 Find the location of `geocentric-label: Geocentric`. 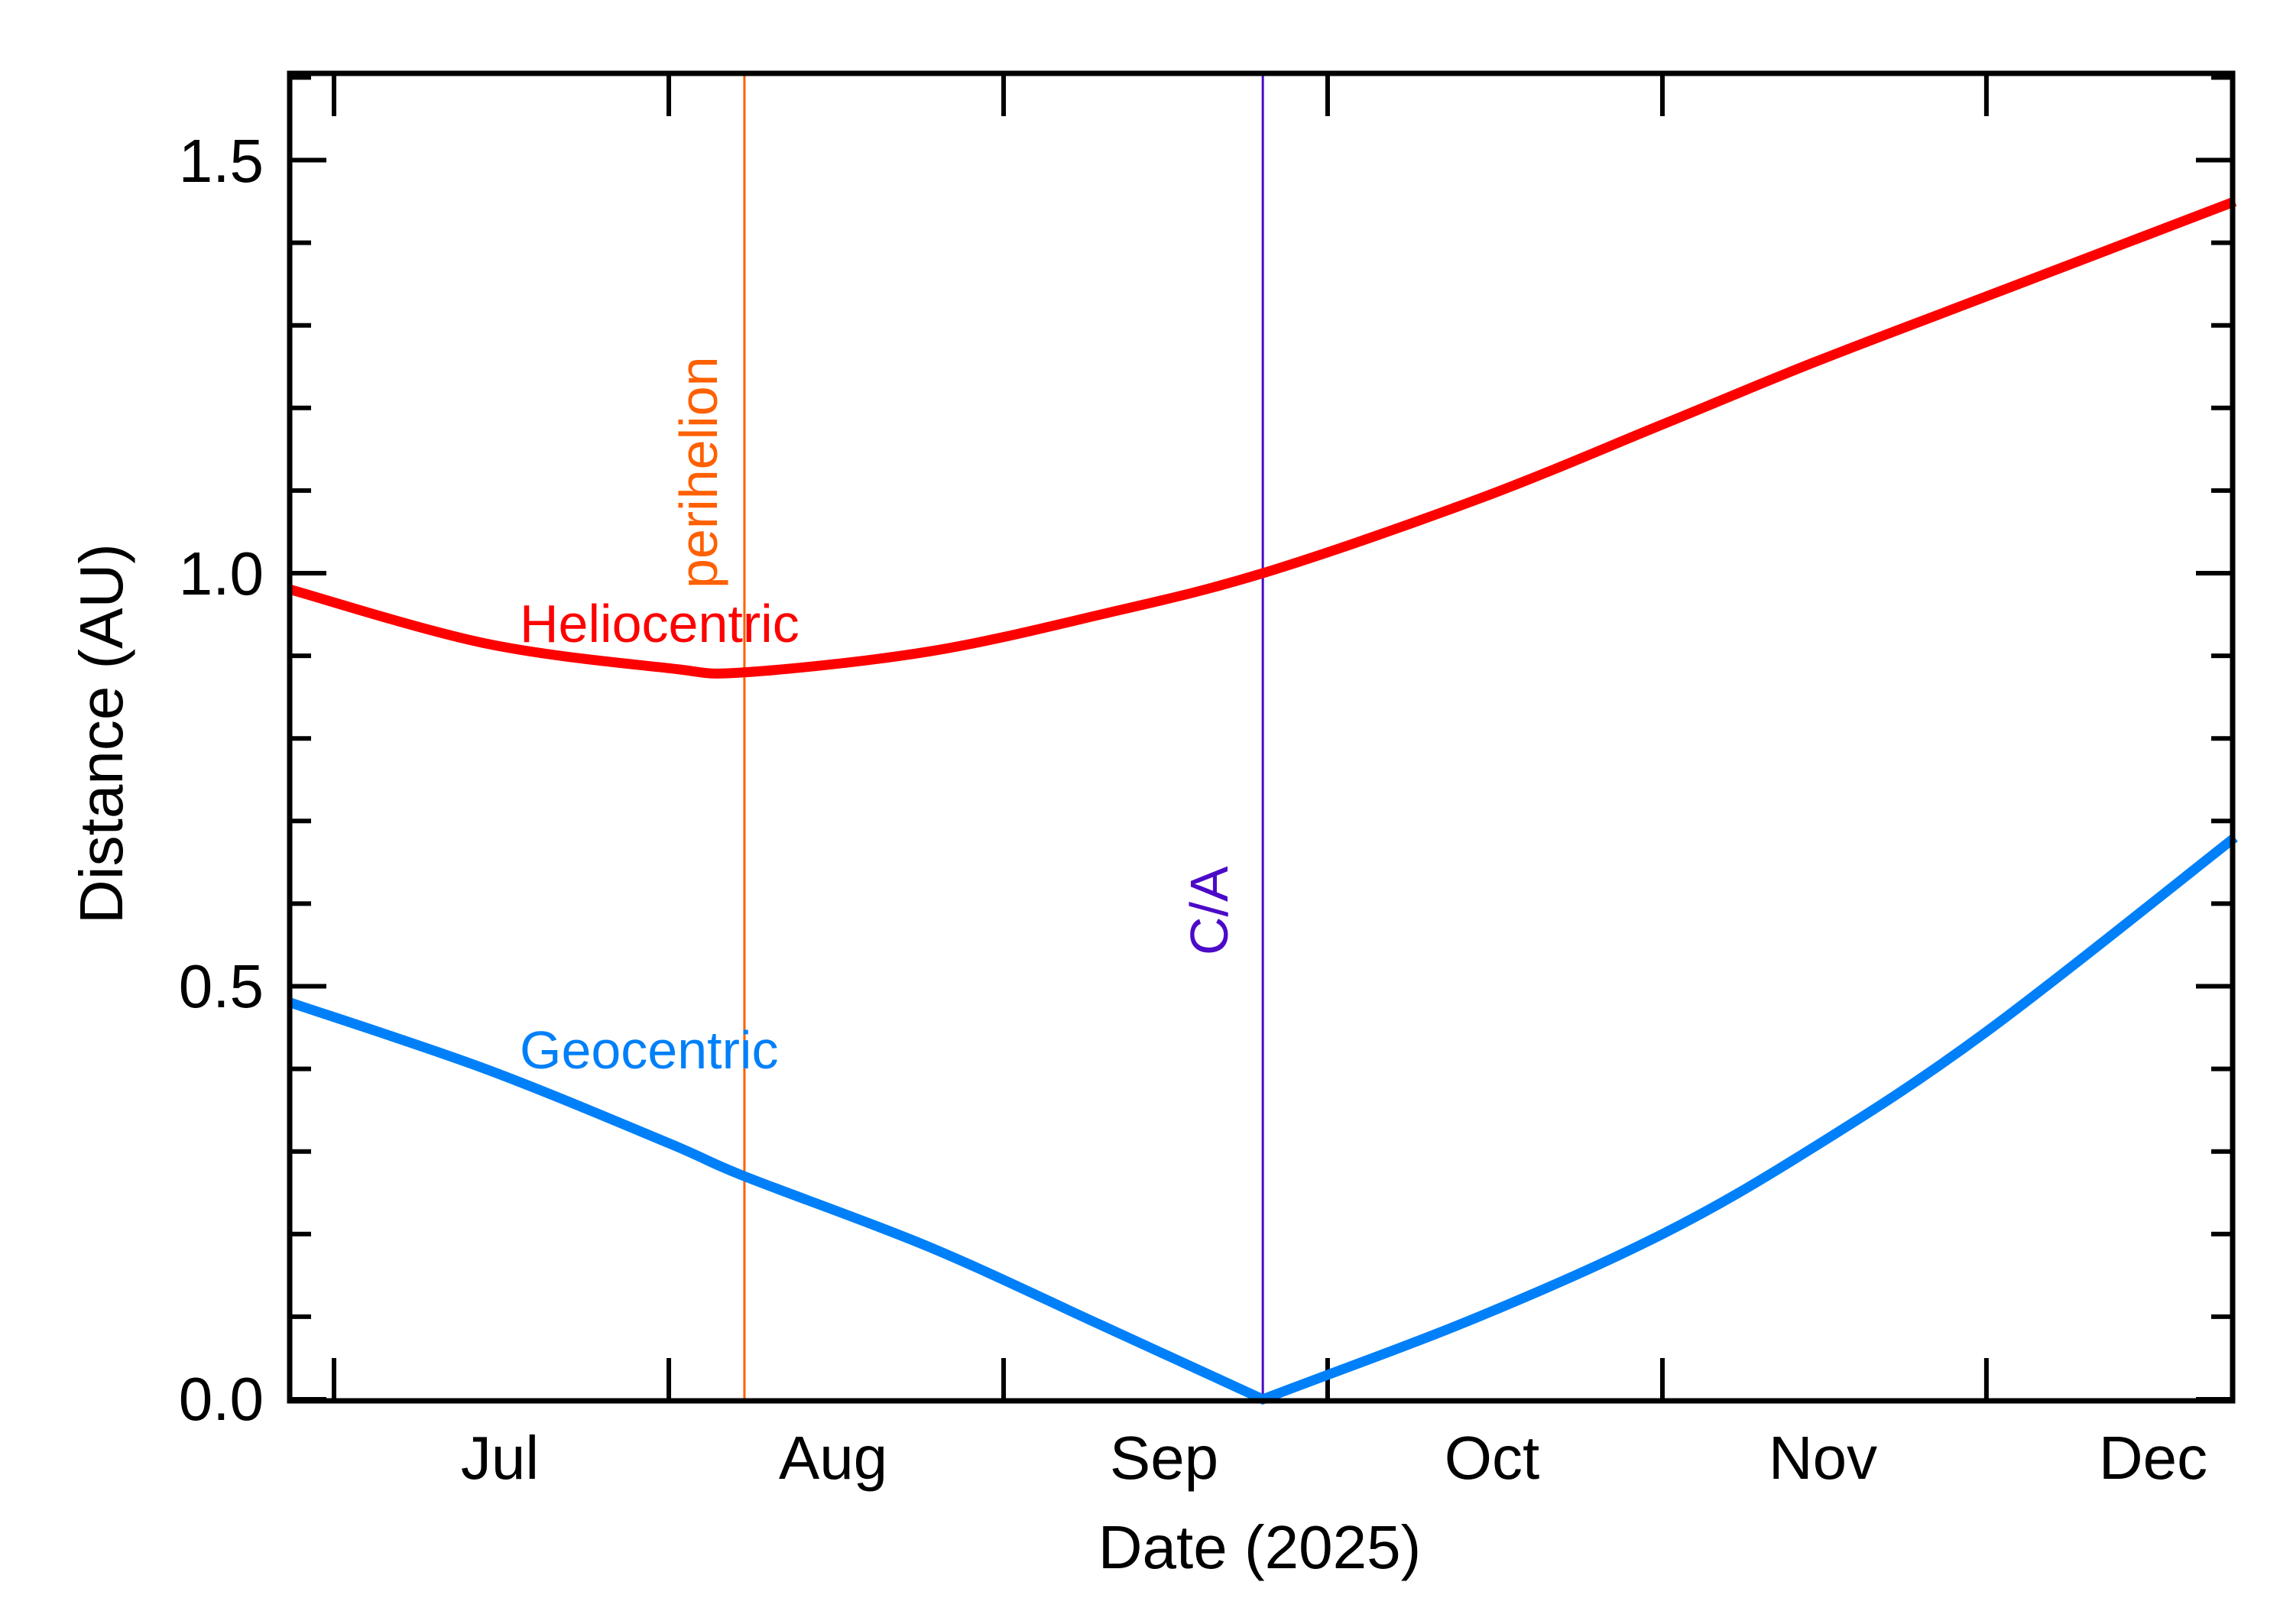

geocentric-label: Geocentric is located at coordinates (649, 1050).